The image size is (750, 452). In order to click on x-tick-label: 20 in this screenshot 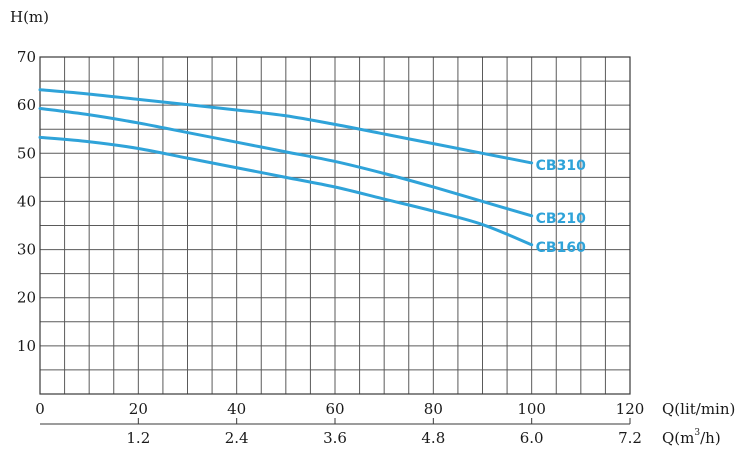, I will do `click(138, 409)`.